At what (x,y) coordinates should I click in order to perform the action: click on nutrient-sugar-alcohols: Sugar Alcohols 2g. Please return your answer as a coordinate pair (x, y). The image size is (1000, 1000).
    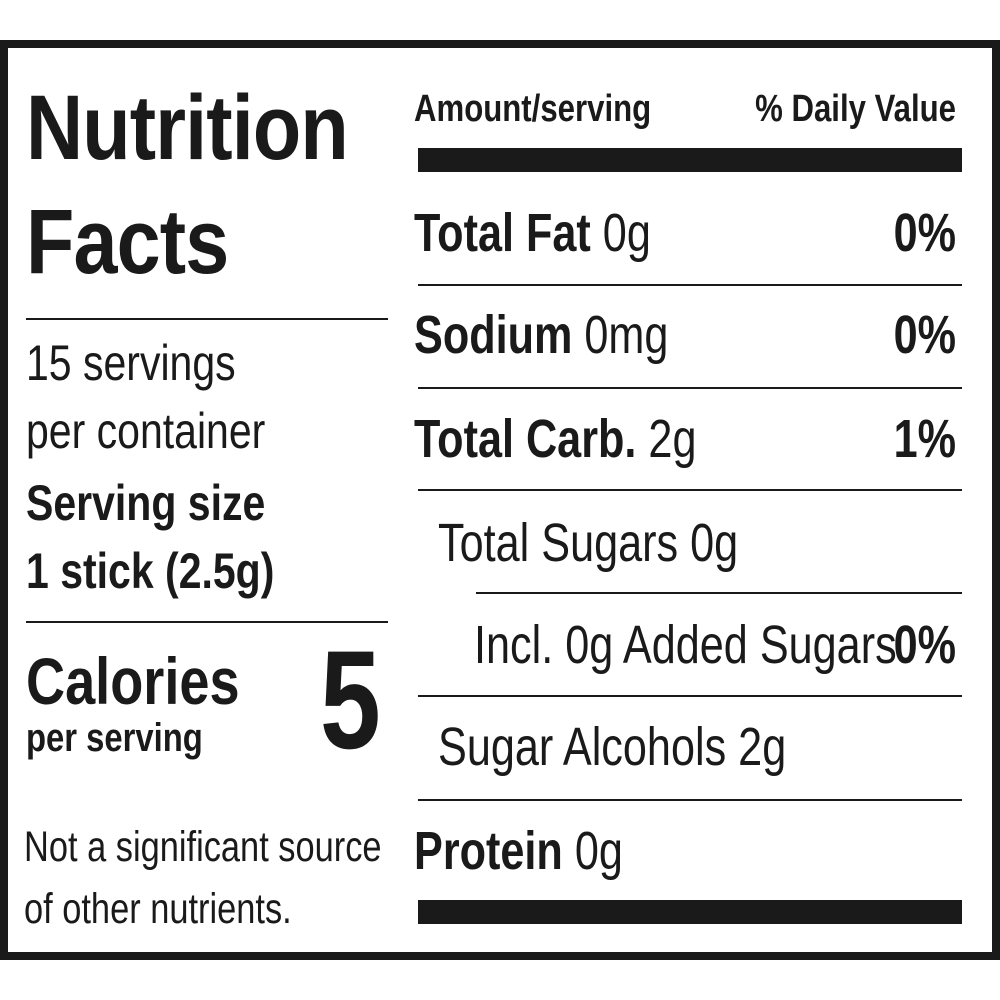
    Looking at the image, I should click on (612, 747).